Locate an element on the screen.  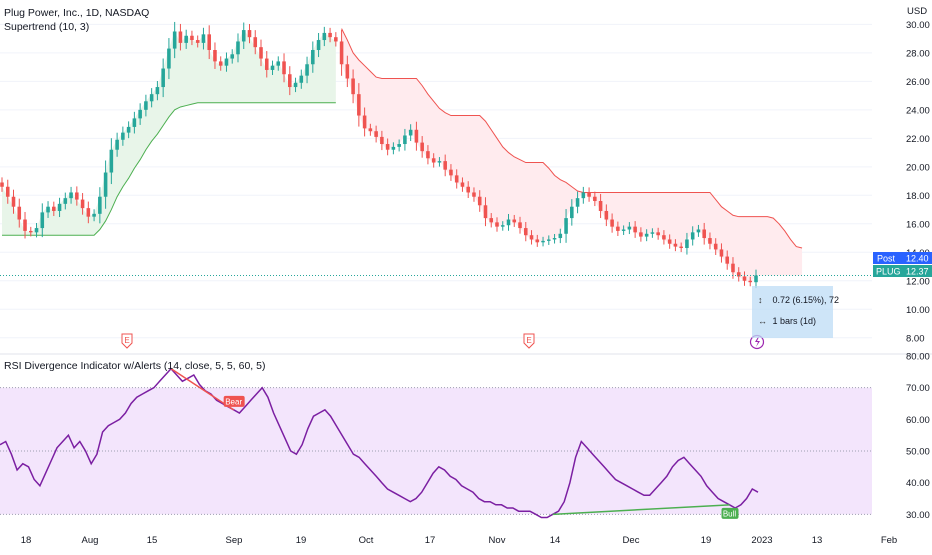
bull-label: Bull is located at coordinates (730, 513).